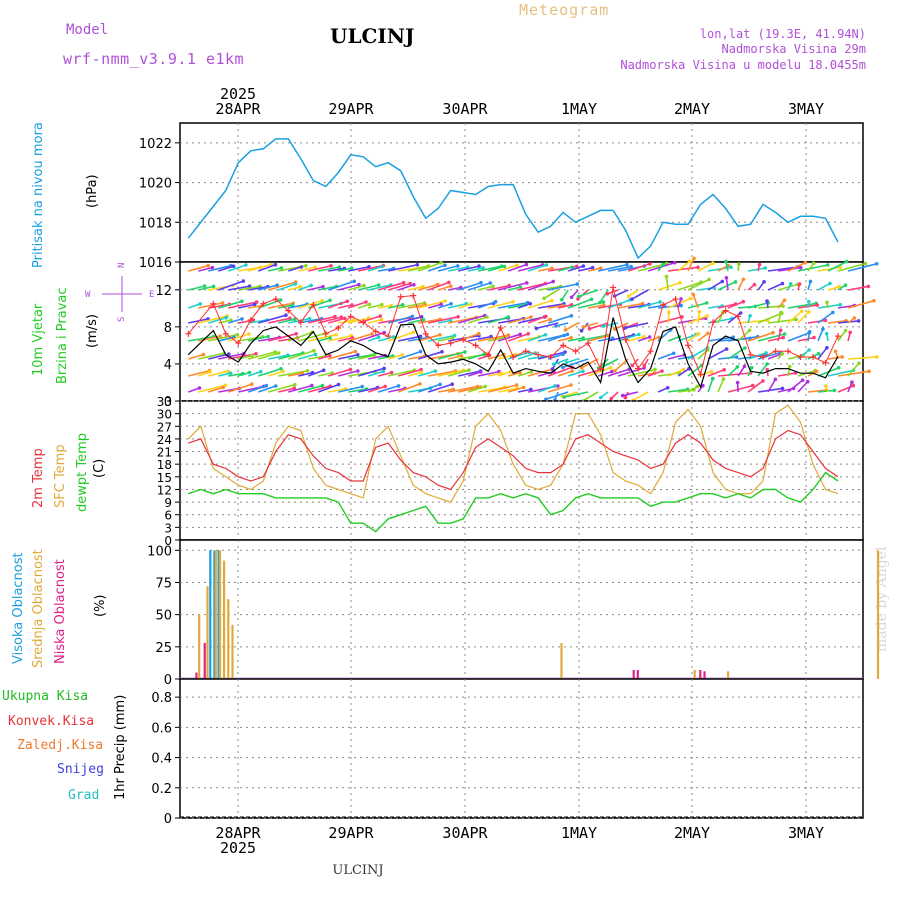  What do you see at coordinates (168, 680) in the screenshot?
I see `cloud-tick-label: 0` at bounding box center [168, 680].